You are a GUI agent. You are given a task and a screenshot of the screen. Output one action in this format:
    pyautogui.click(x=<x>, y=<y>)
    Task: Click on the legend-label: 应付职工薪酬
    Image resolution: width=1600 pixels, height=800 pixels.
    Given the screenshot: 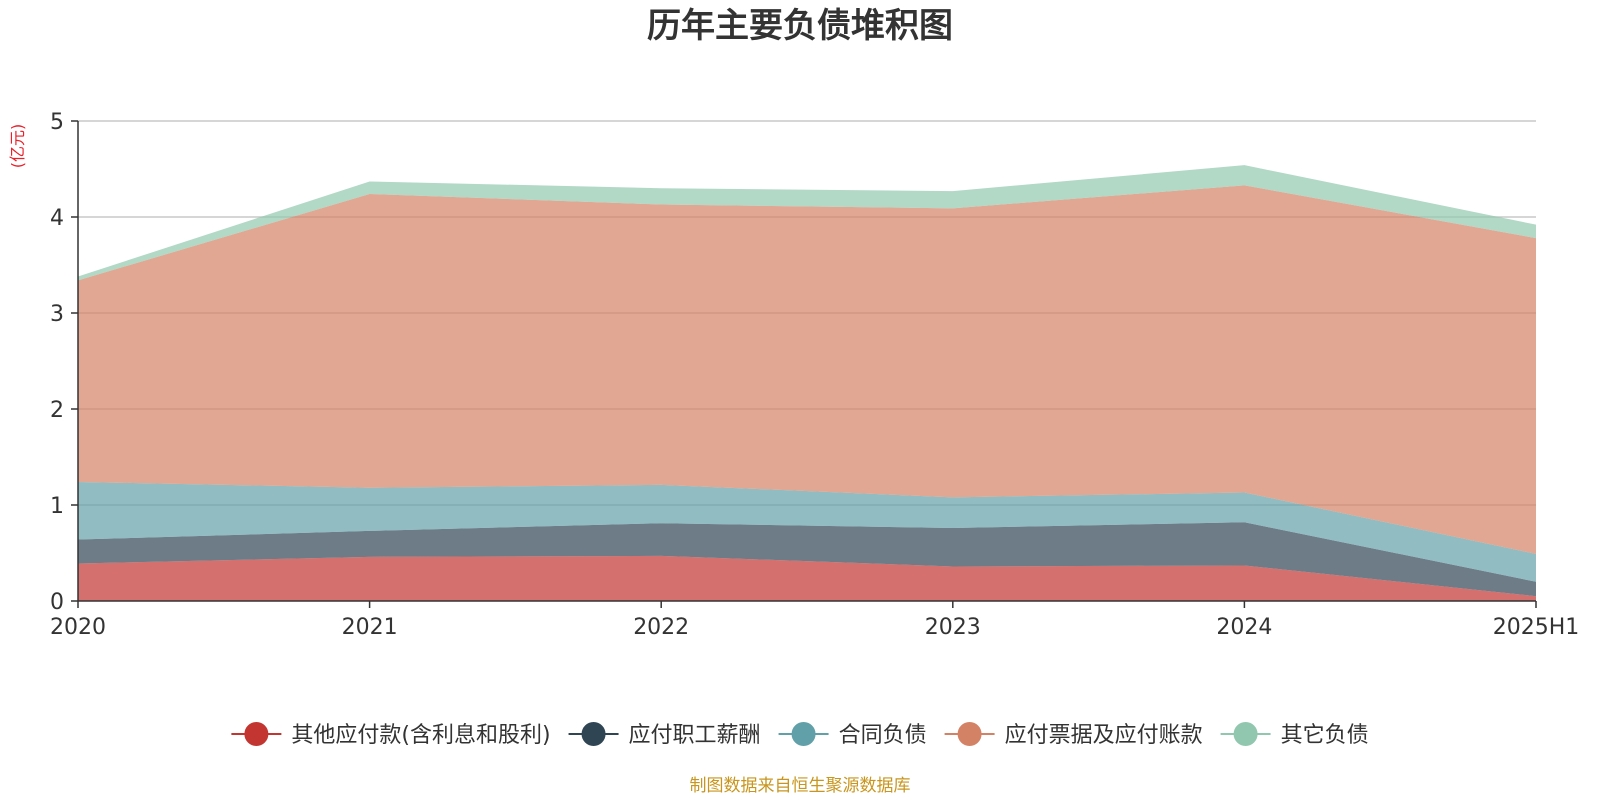 What is the action you would take?
    pyautogui.click(x=695, y=735)
    